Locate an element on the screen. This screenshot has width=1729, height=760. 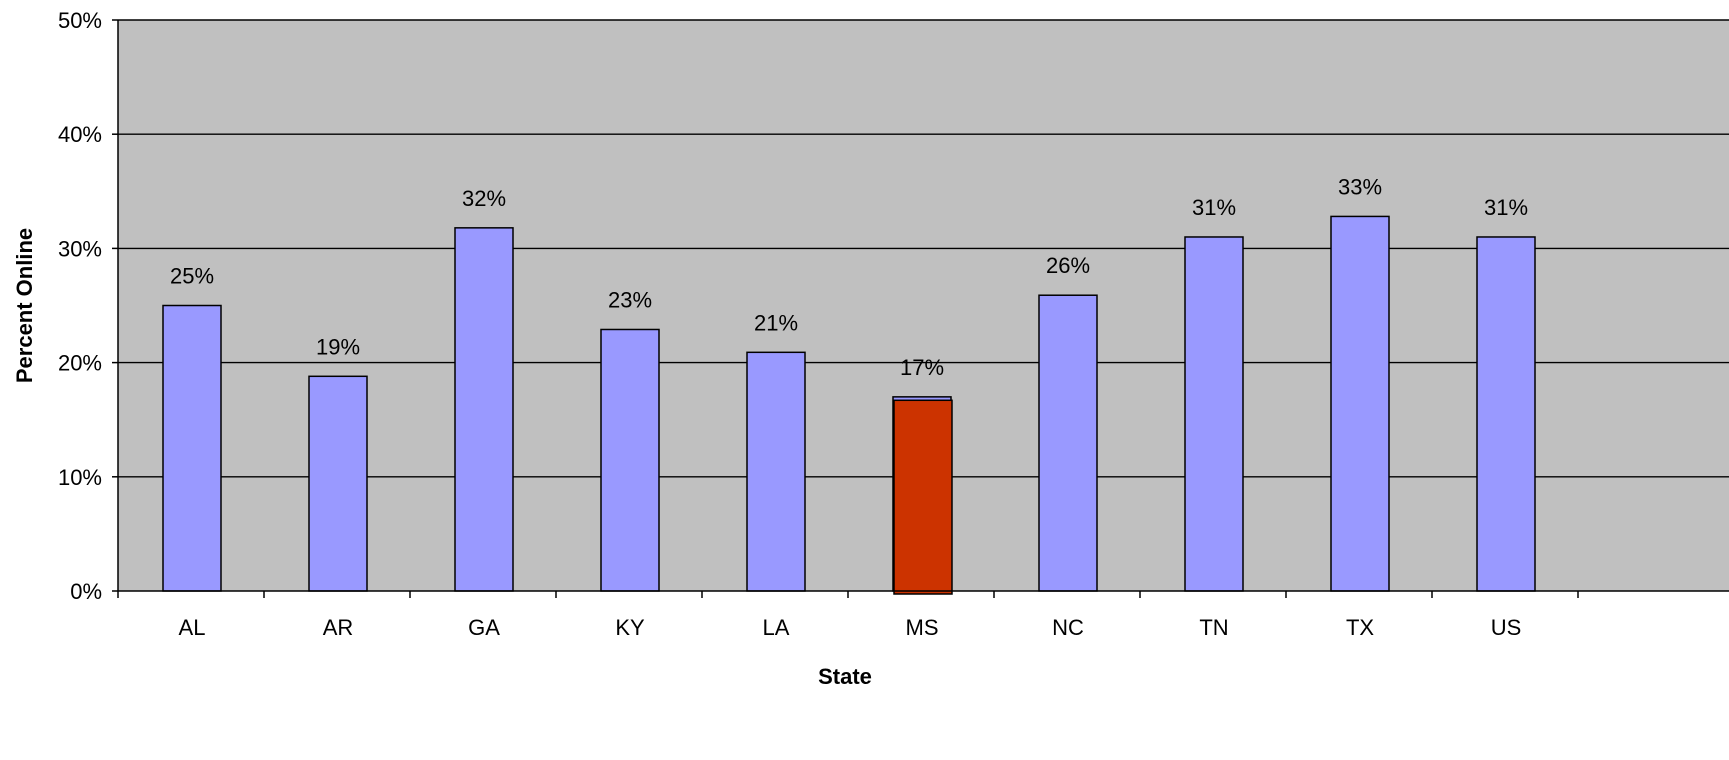
x-axis-title: State is located at coordinates (845, 676).